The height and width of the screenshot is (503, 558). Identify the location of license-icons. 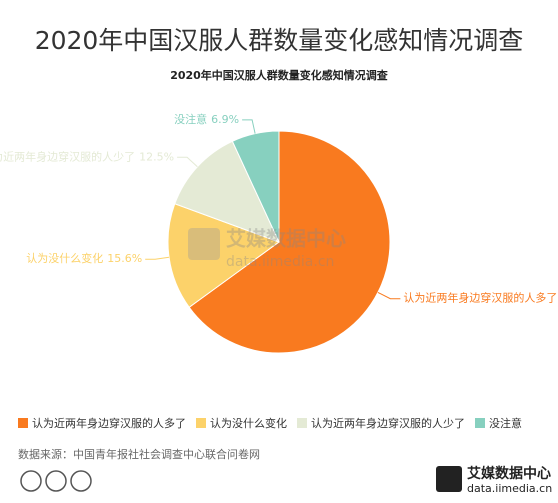
(56, 481).